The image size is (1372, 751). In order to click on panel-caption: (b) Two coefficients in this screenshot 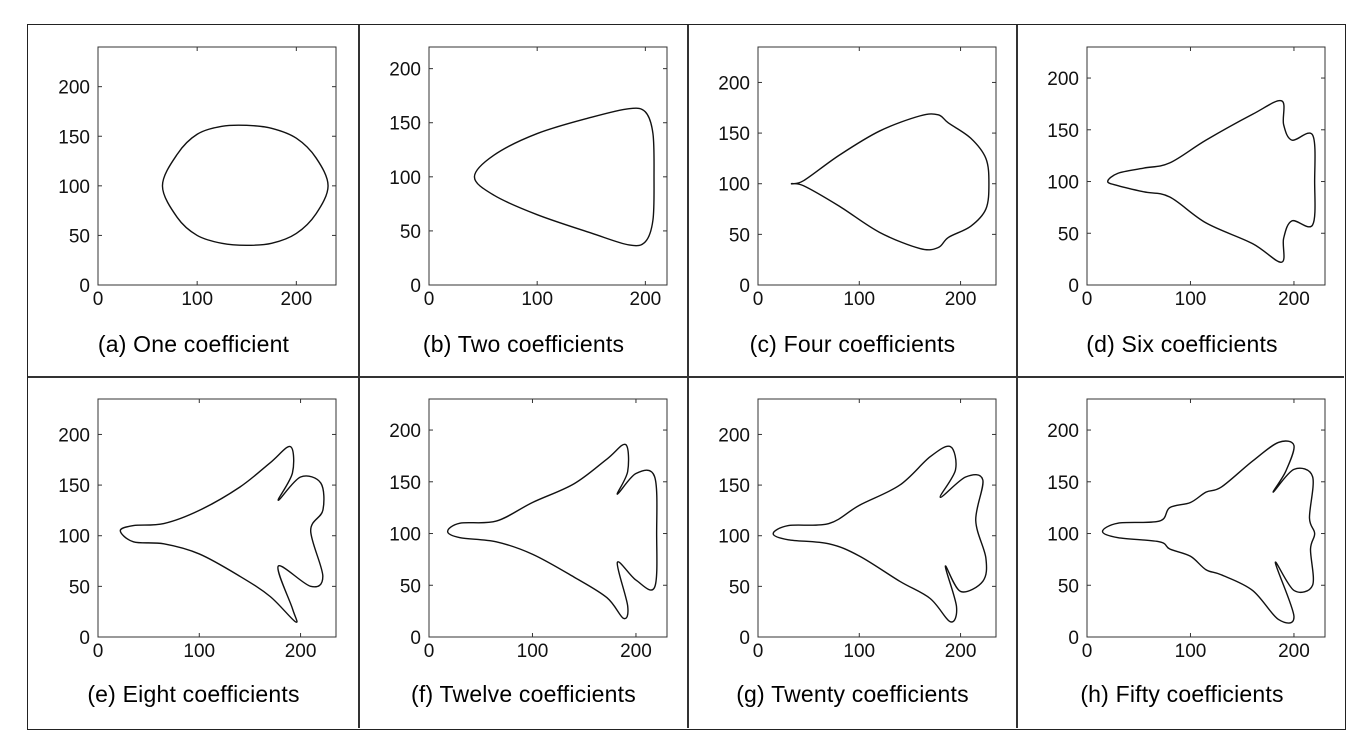, I will do `click(523, 344)`.